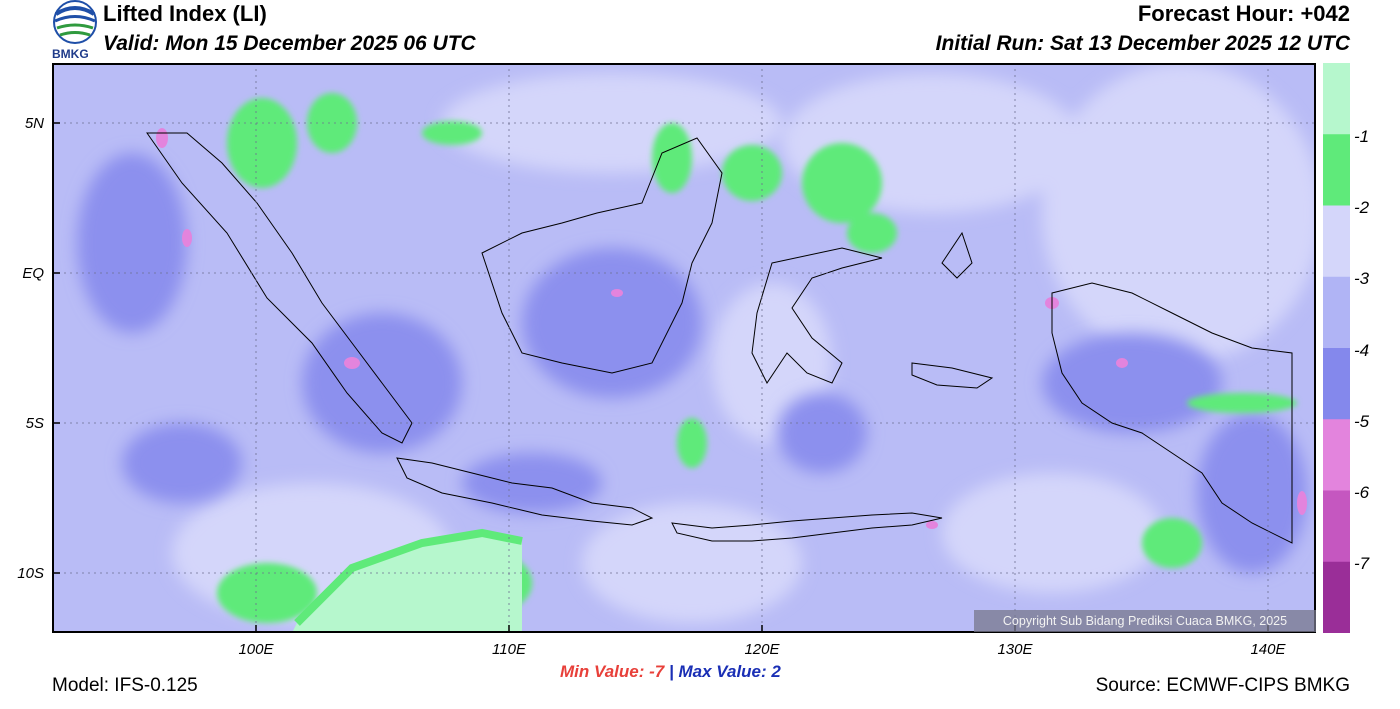 Image resolution: width=1400 pixels, height=709 pixels. Describe the element at coordinates (602, 671) in the screenshot. I see `min-label: Min Value:` at that location.